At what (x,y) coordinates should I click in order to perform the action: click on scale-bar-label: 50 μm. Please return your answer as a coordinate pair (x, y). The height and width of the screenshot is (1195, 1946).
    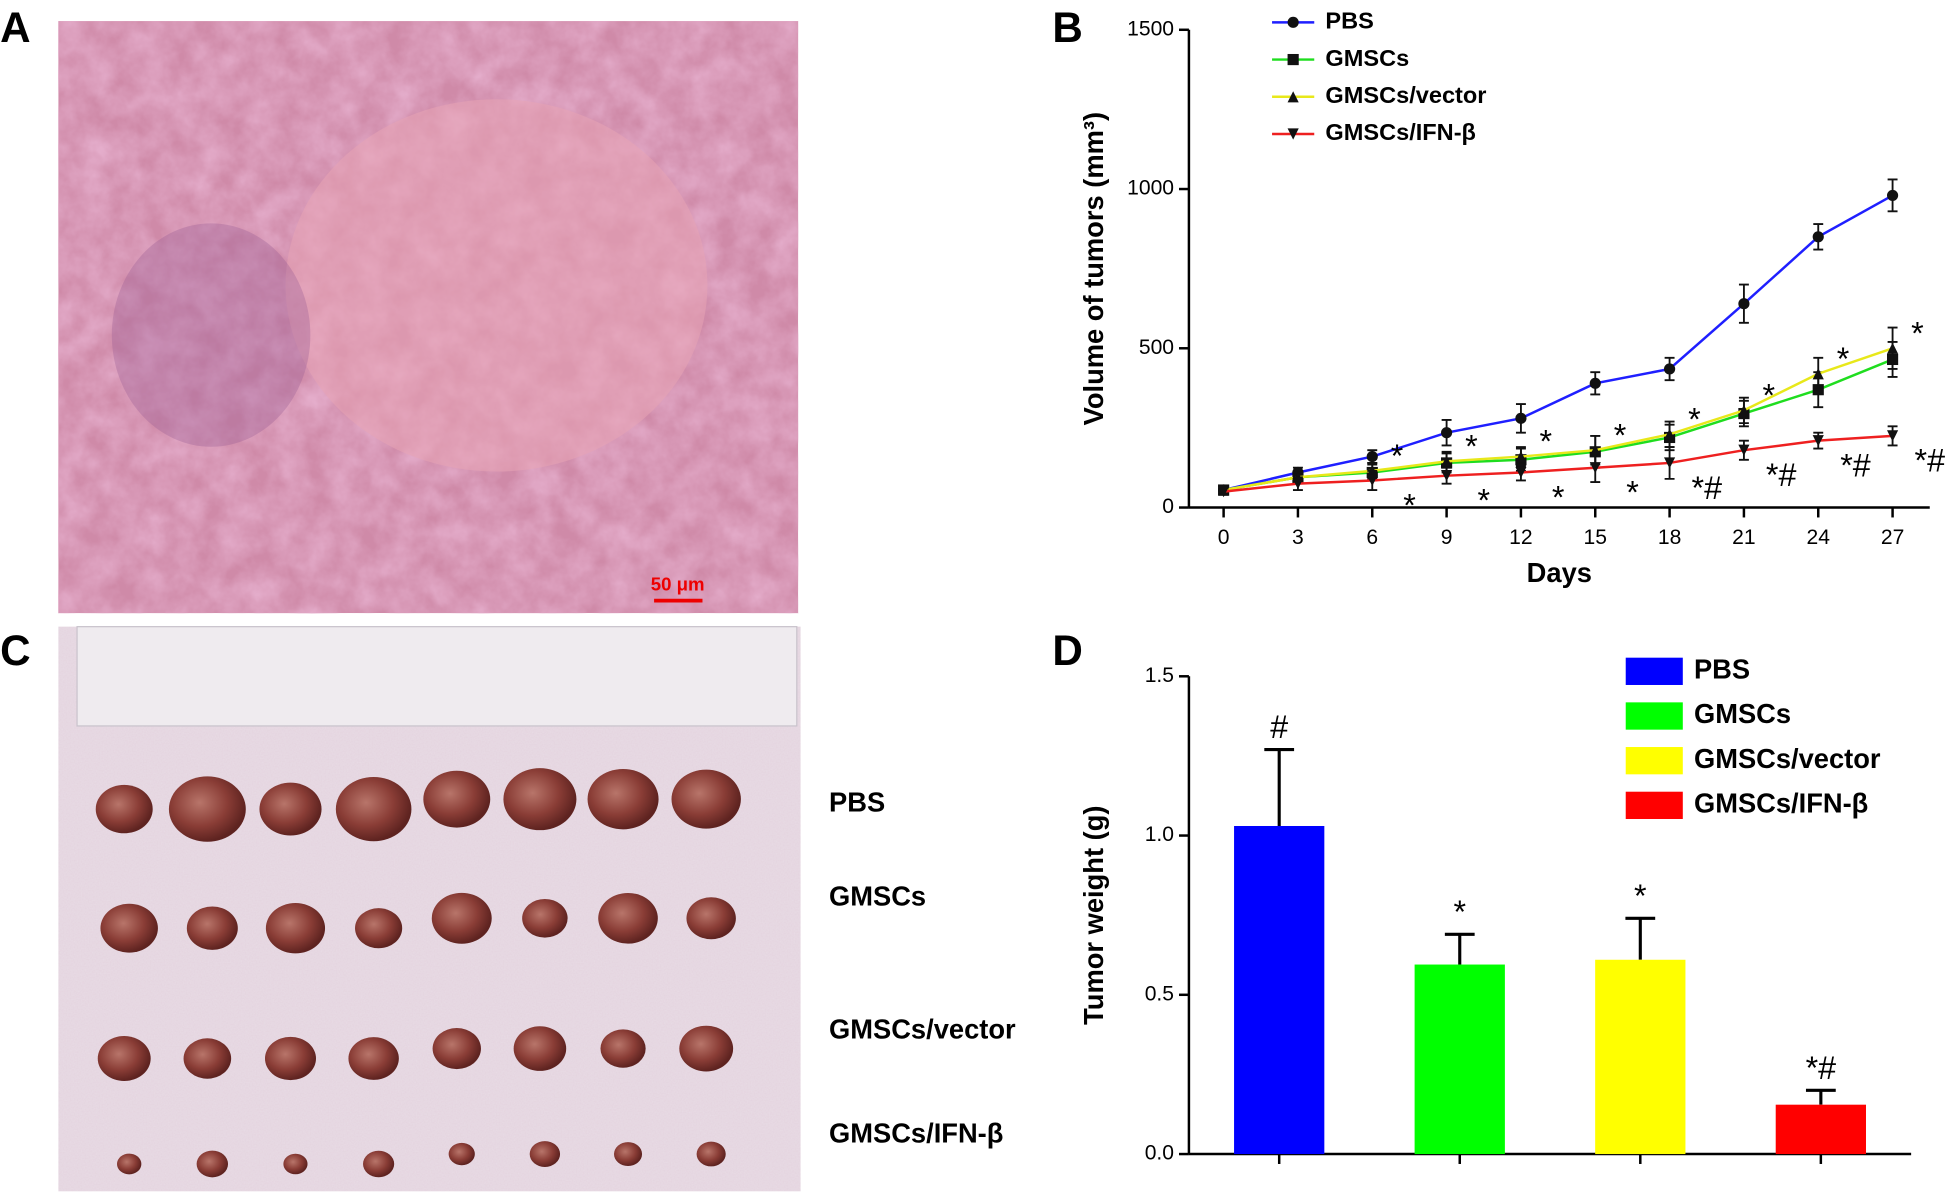
    Looking at the image, I should click on (678, 584).